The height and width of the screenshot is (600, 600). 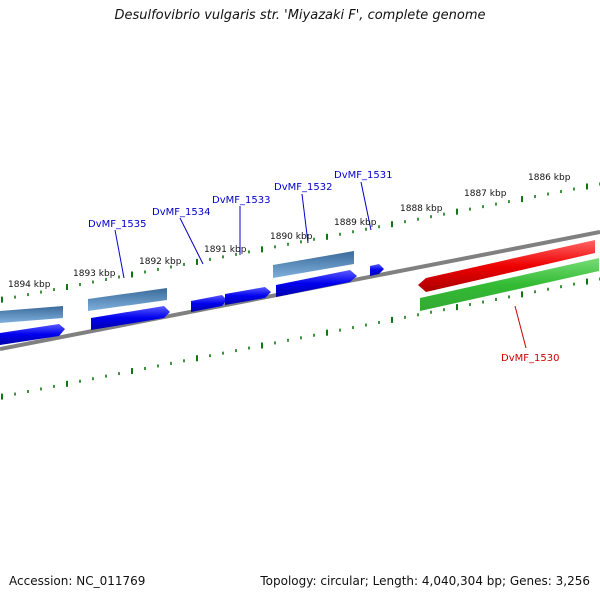 What do you see at coordinates (506, 266) in the screenshot?
I see `cds-arrow-reverse` at bounding box center [506, 266].